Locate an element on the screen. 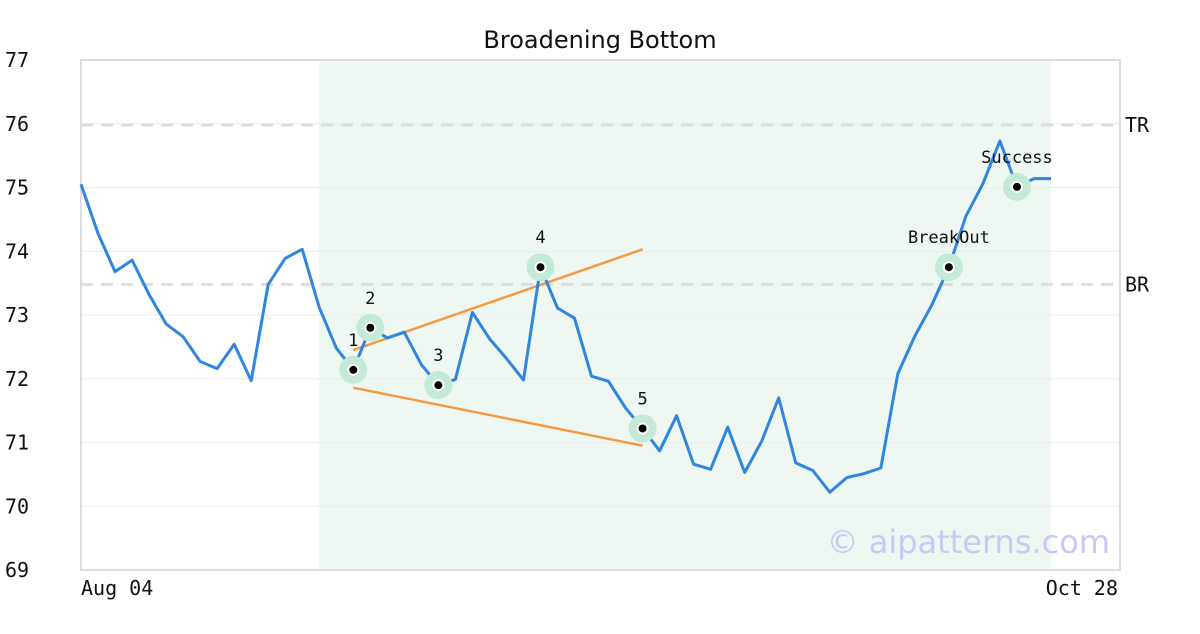 This screenshot has height=634, width=1200. point-label: 3 is located at coordinates (438, 356).